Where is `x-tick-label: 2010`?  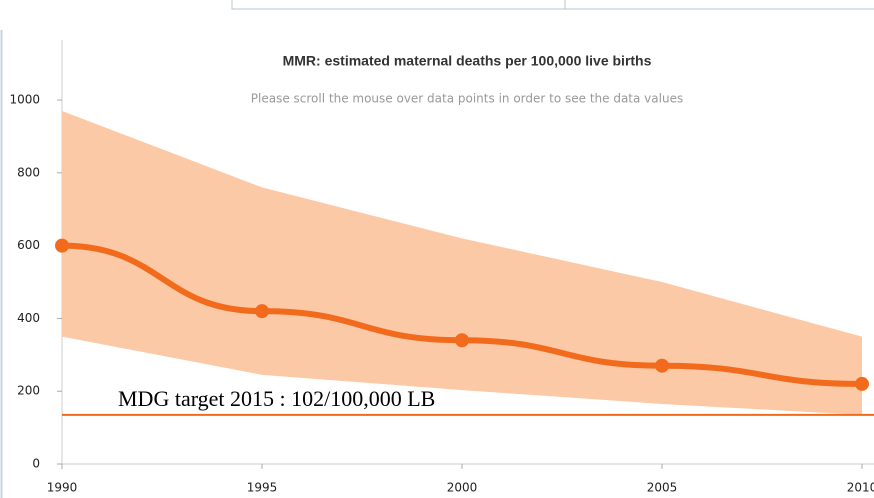 x-tick-label: 2010 is located at coordinates (860, 488).